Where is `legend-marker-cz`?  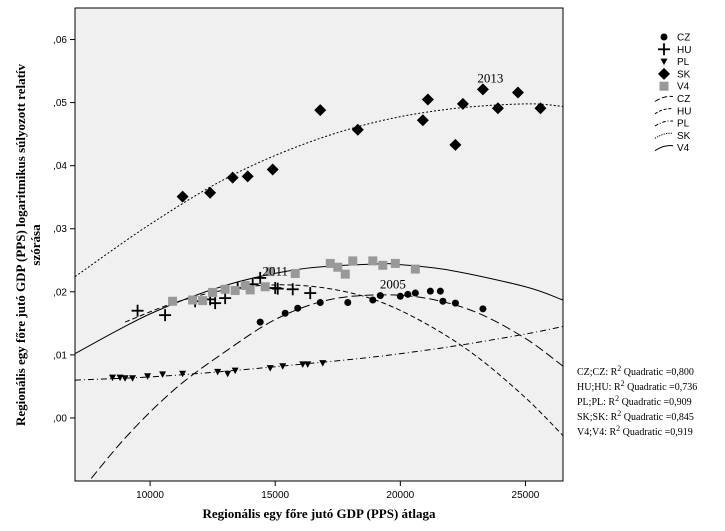 legend-marker-cz is located at coordinates (664, 37).